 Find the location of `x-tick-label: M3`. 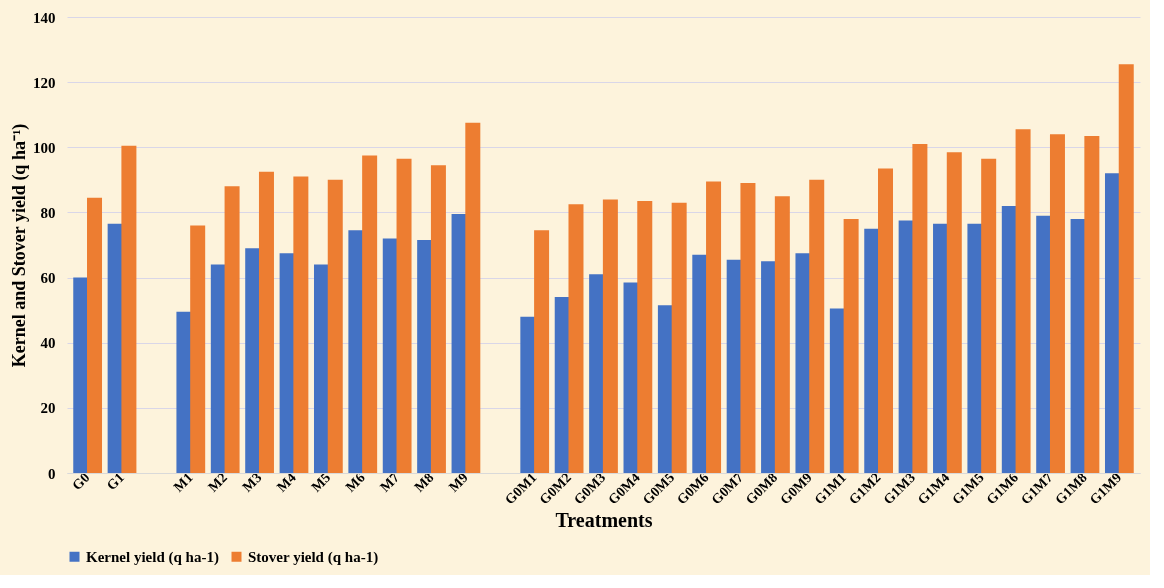

x-tick-label: M3 is located at coordinates (252, 482).